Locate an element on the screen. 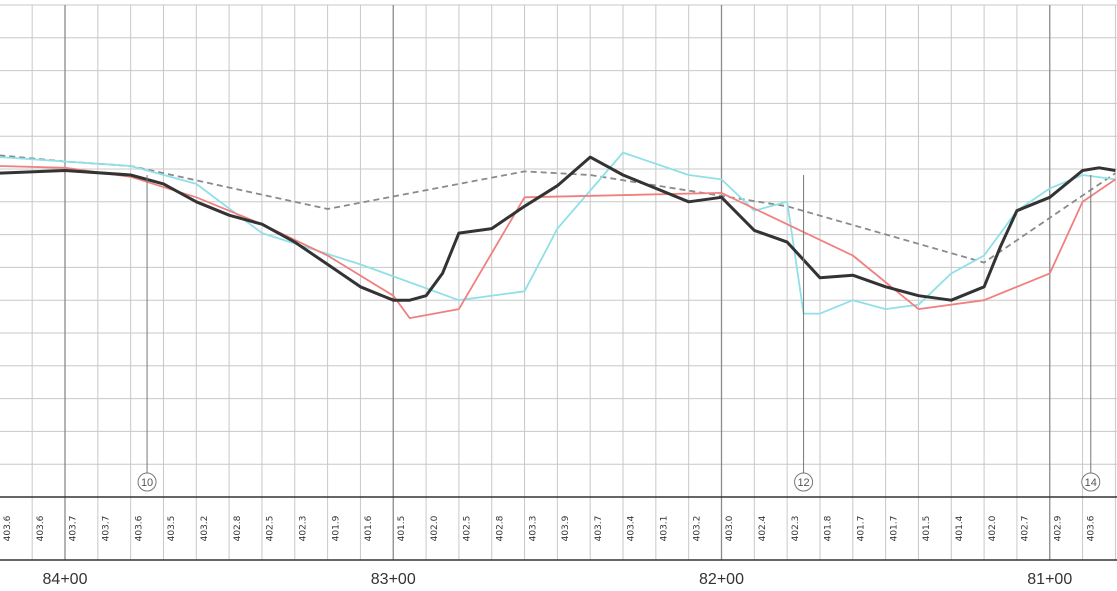  elevation-label: 403.3 is located at coordinates (533, 529).